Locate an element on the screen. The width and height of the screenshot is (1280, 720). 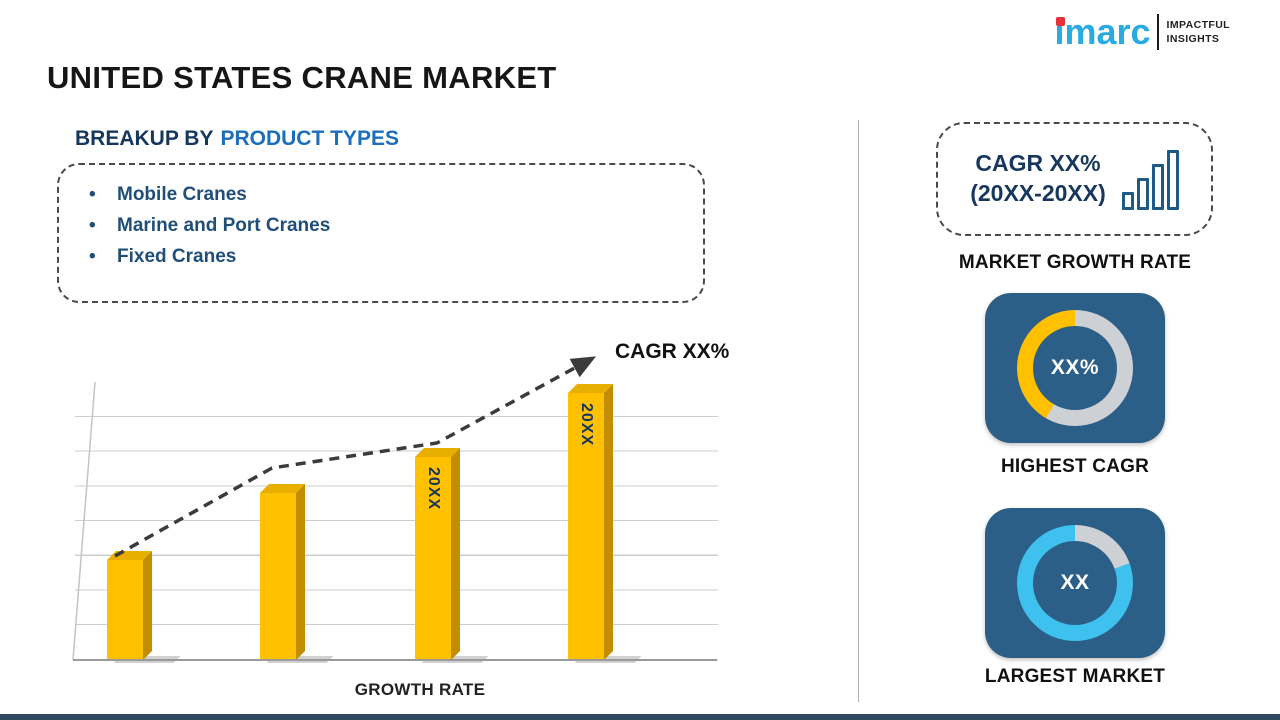
chart-cagr-annotation: CAGR XX% is located at coordinates (672, 351).